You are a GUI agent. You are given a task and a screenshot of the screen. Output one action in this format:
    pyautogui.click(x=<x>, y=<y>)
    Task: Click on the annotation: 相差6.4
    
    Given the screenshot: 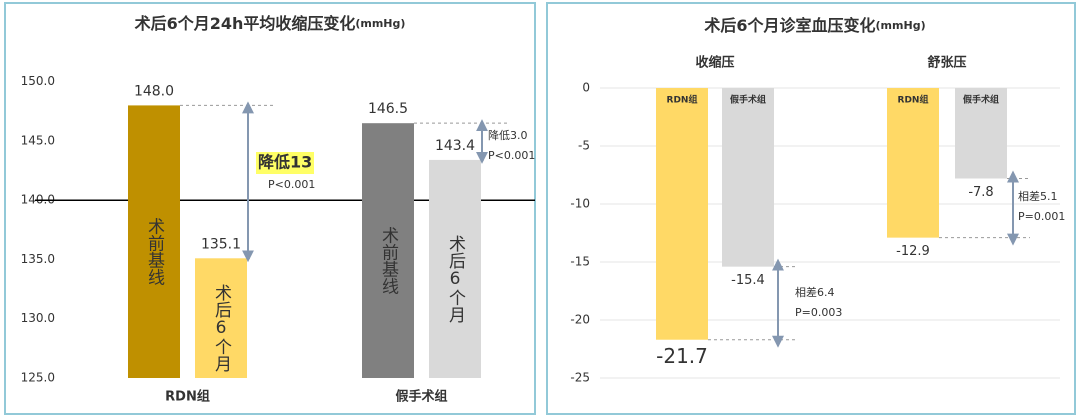 What is the action you would take?
    pyautogui.click(x=815, y=292)
    